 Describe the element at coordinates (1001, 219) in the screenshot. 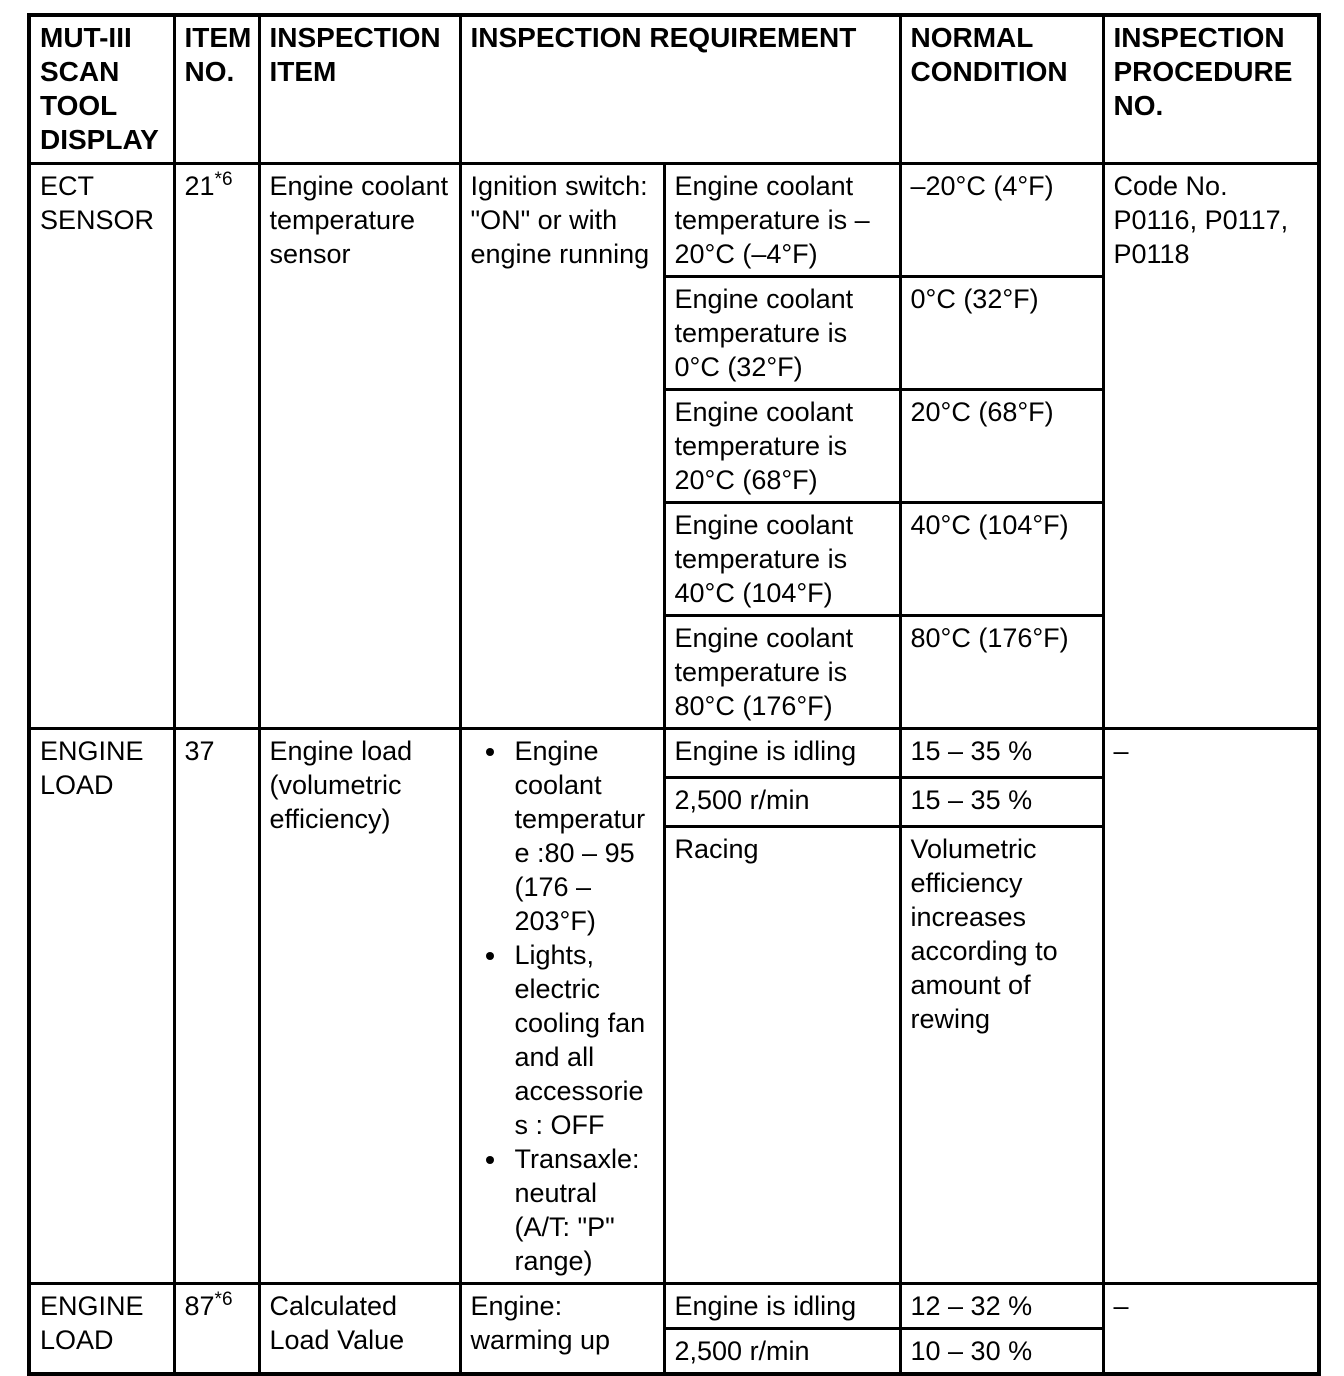

I see `cell-ect-normal-0: –20°C (4°F)` at that location.